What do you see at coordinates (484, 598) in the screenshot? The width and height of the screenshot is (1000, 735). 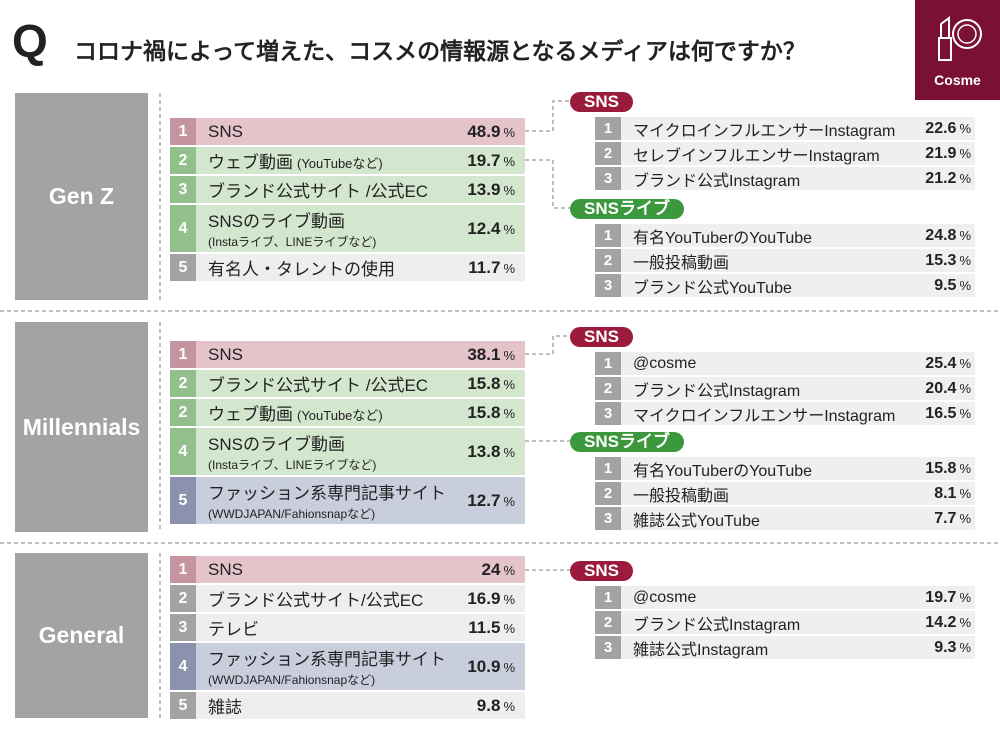 I see `value-number: 16.9` at bounding box center [484, 598].